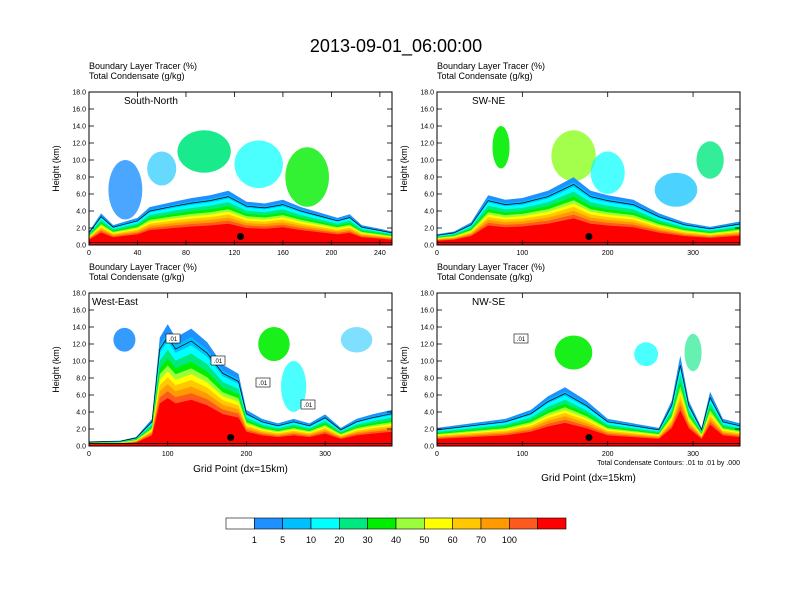  What do you see at coordinates (254, 540) in the screenshot?
I see `colorbar-label: 1` at bounding box center [254, 540].